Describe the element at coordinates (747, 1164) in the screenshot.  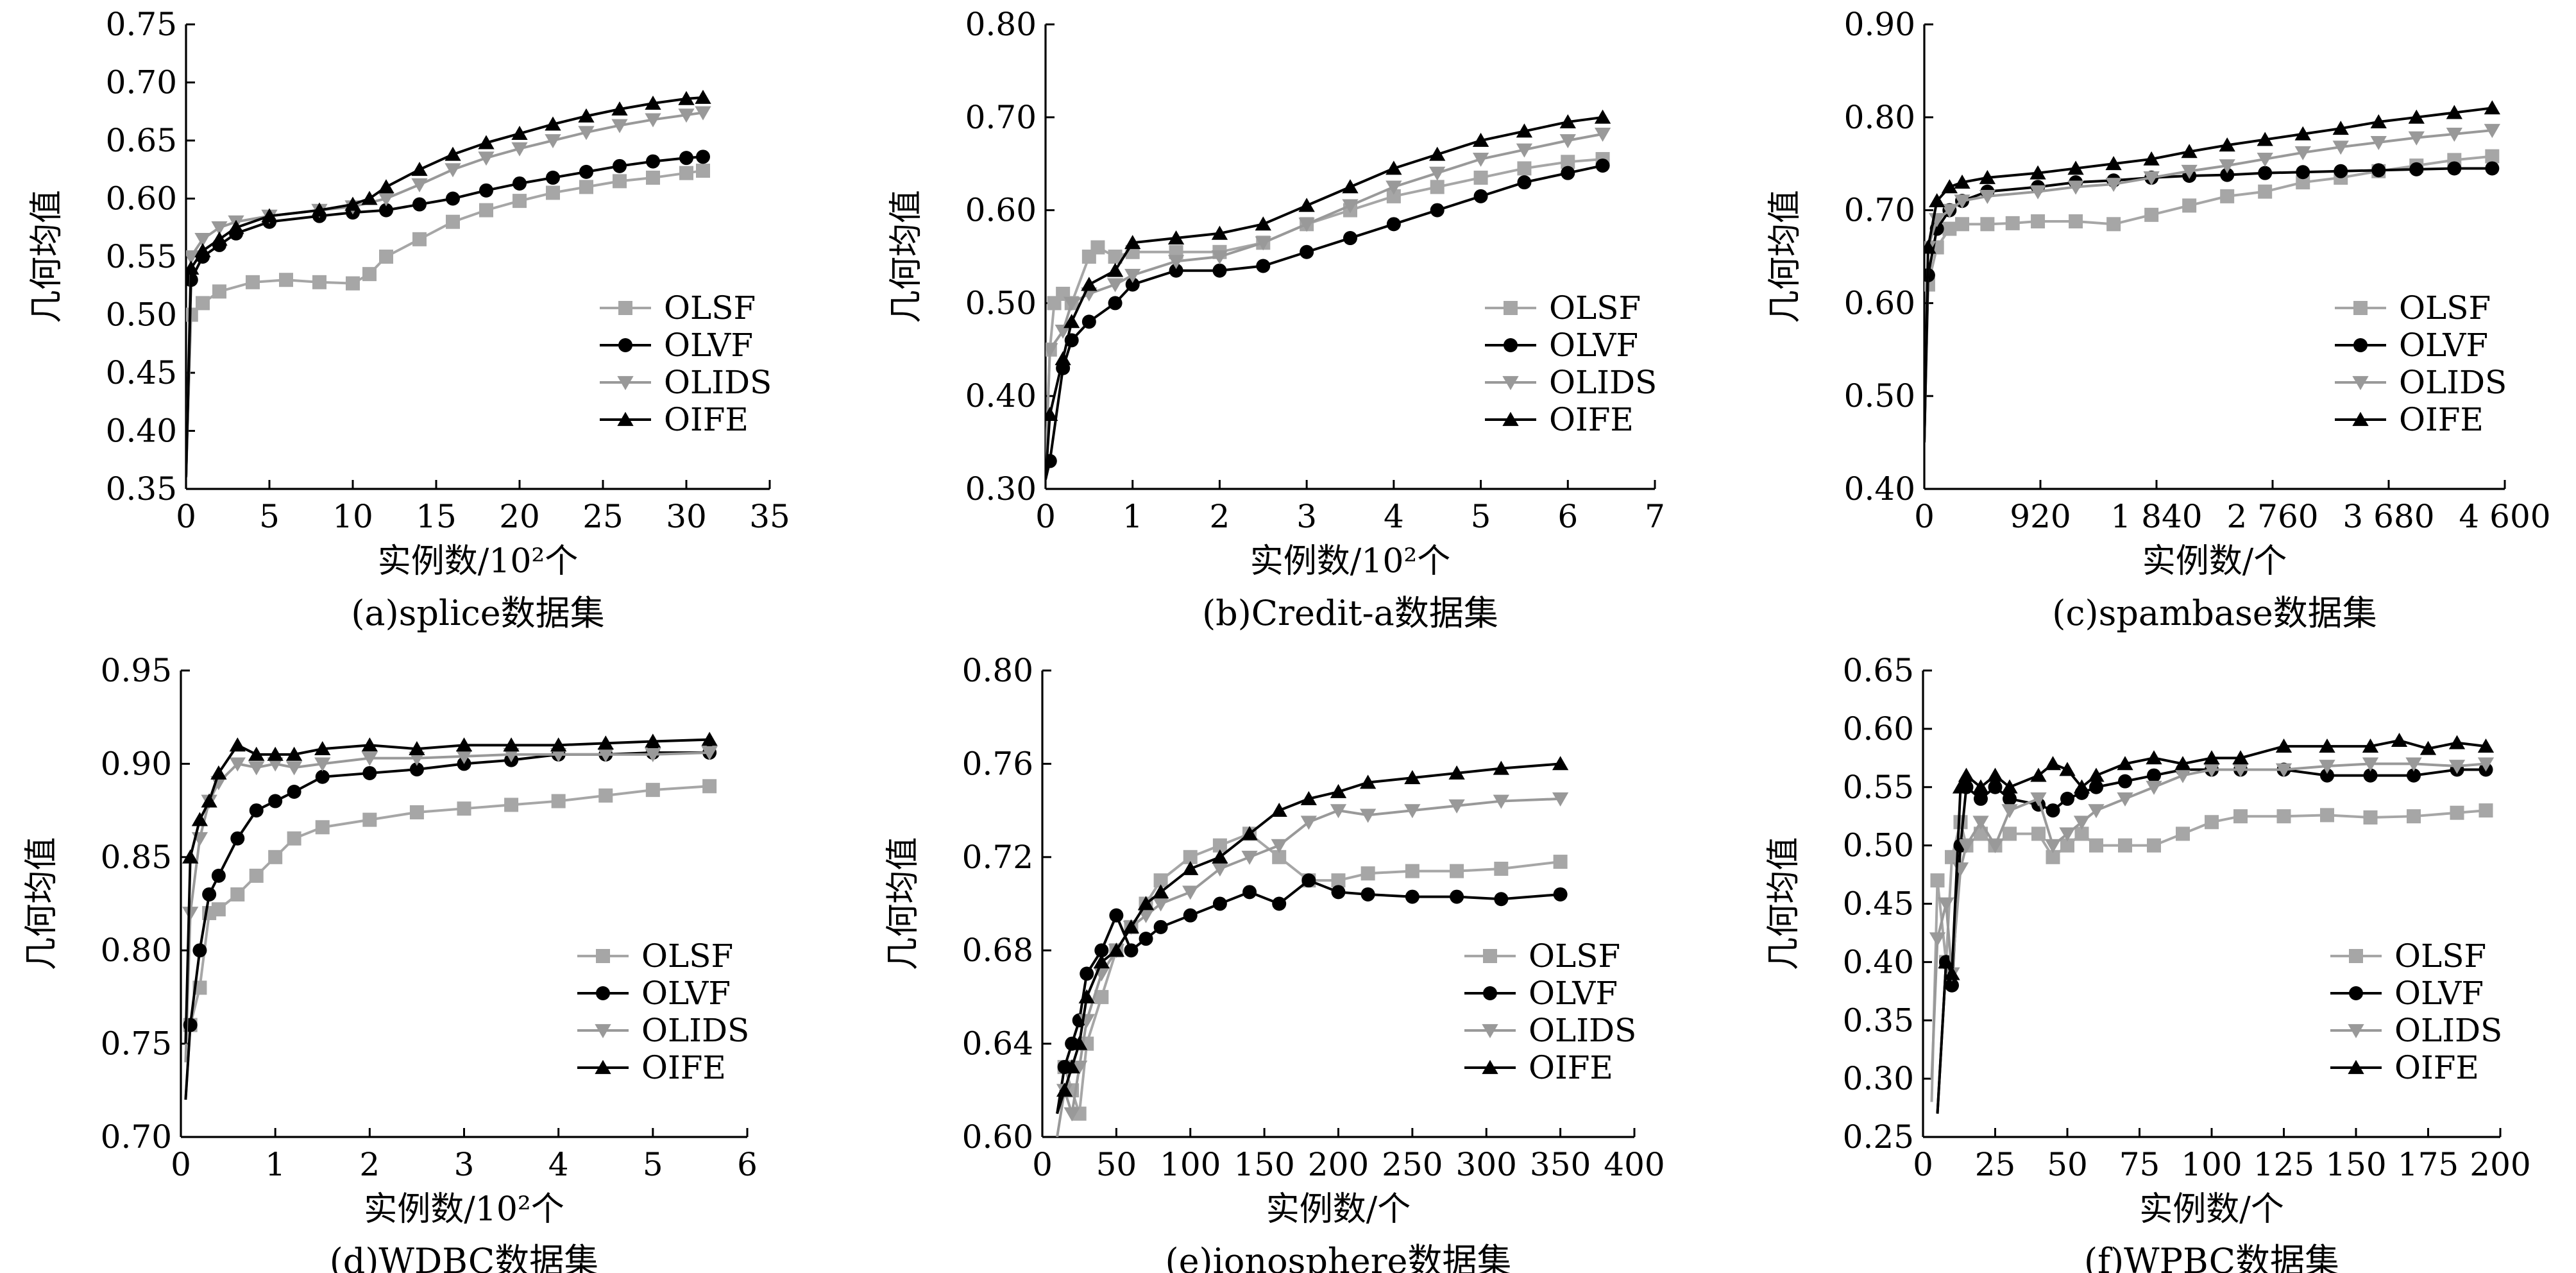
I see `x-tick-label: 6` at that location.